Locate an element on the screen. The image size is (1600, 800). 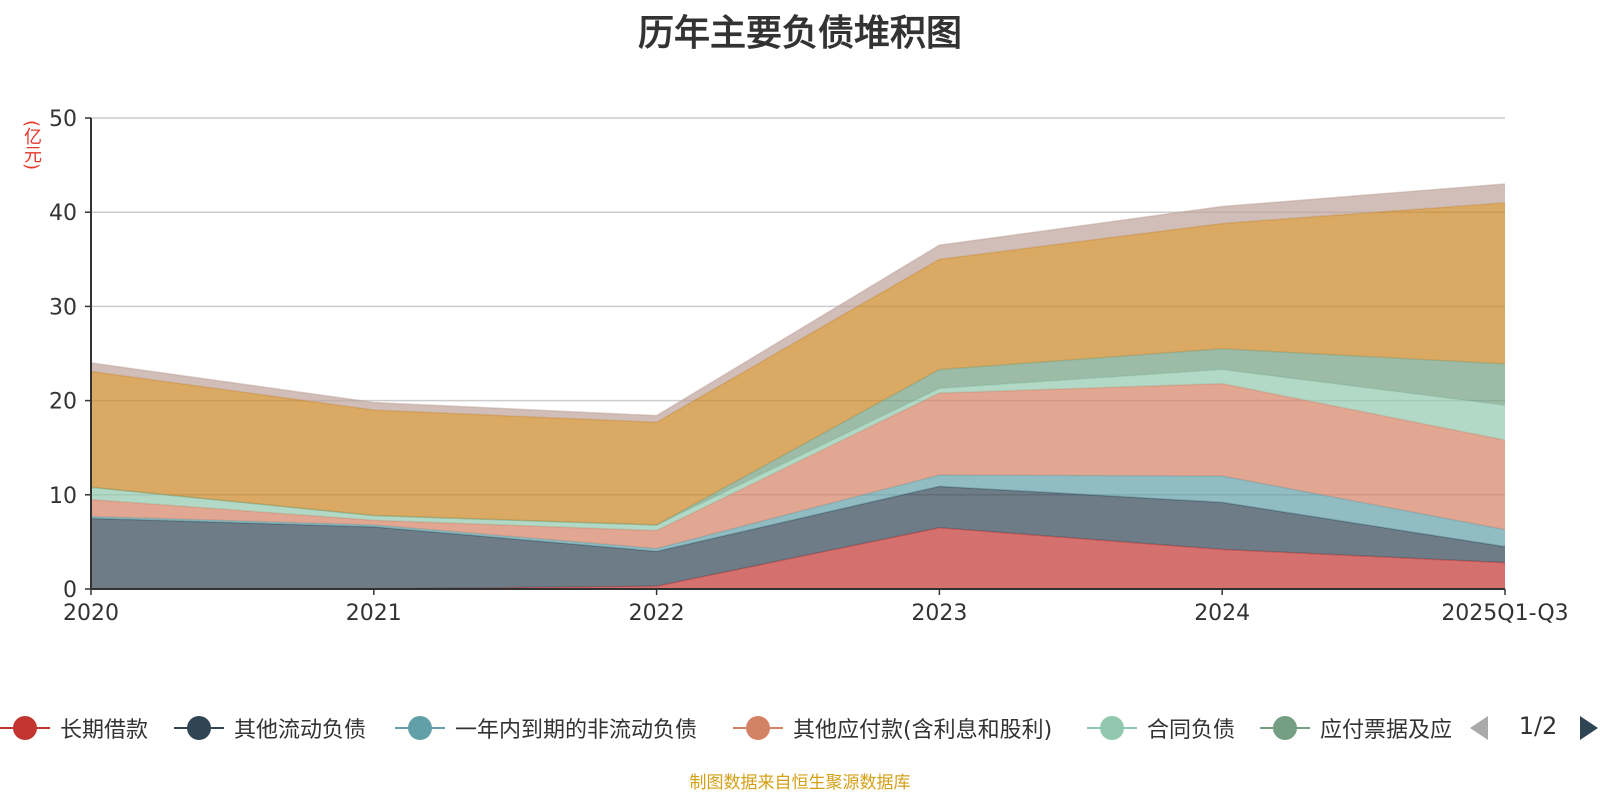
legend-item-notes-accounts-payable: 应付票据及应 is located at coordinates (1356, 728).